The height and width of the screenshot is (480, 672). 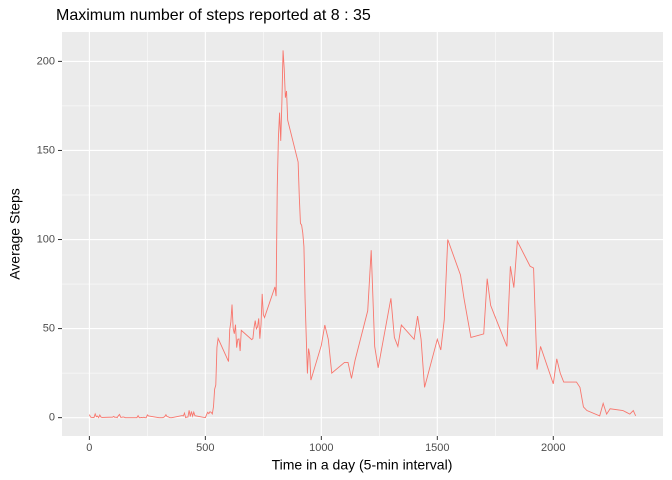 I want to click on x-axis-title: Time in a day (5-min interval), so click(x=362, y=465).